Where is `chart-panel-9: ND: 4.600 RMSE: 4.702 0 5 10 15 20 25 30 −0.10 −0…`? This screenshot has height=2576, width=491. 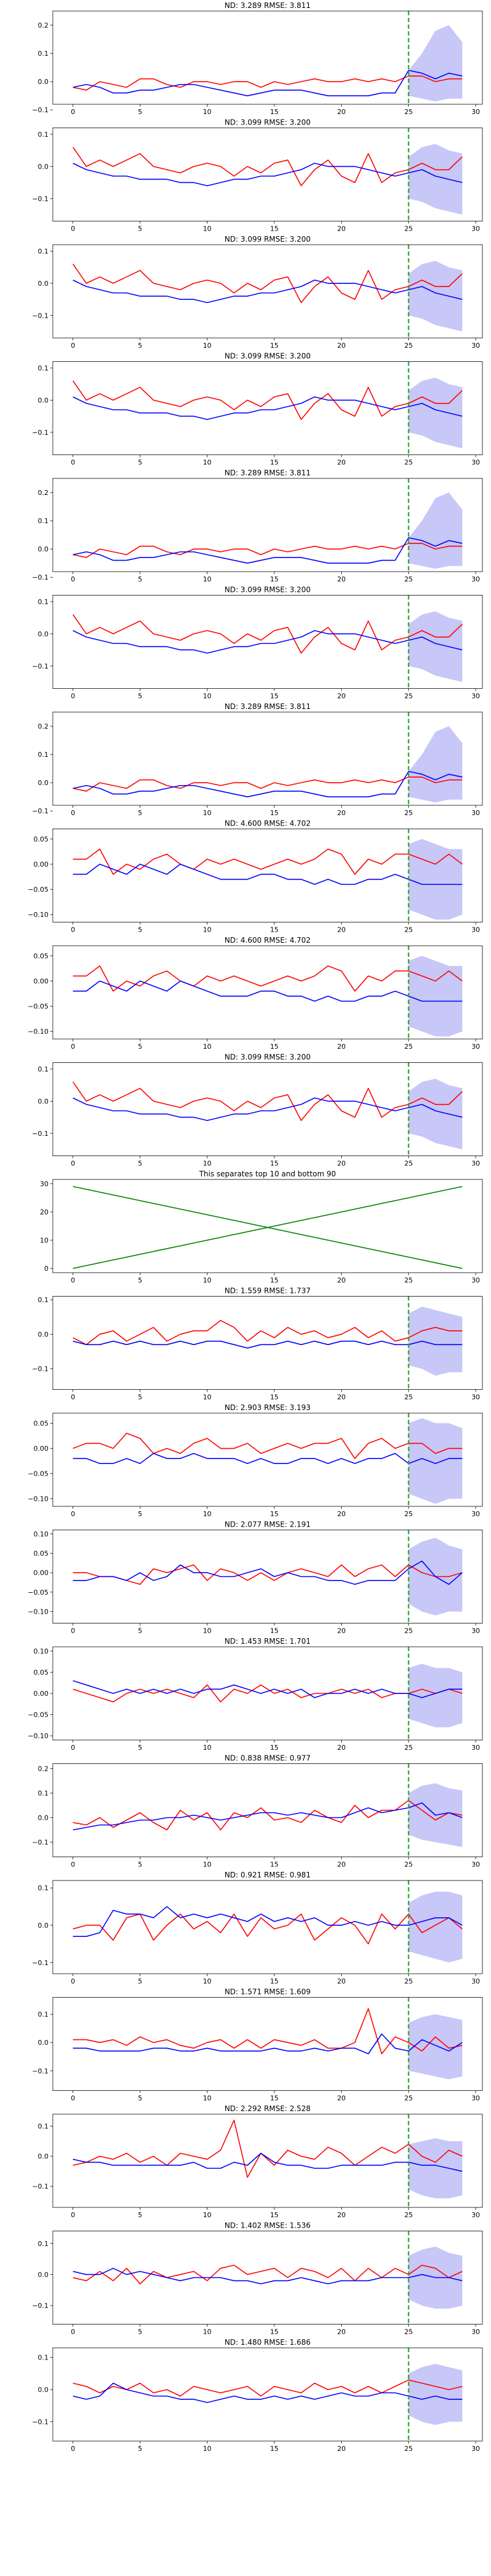 chart-panel-9: ND: 4.600 RMSE: 4.702 0 5 10 15 20 25 30 −0.10 −0… is located at coordinates (256, 993).